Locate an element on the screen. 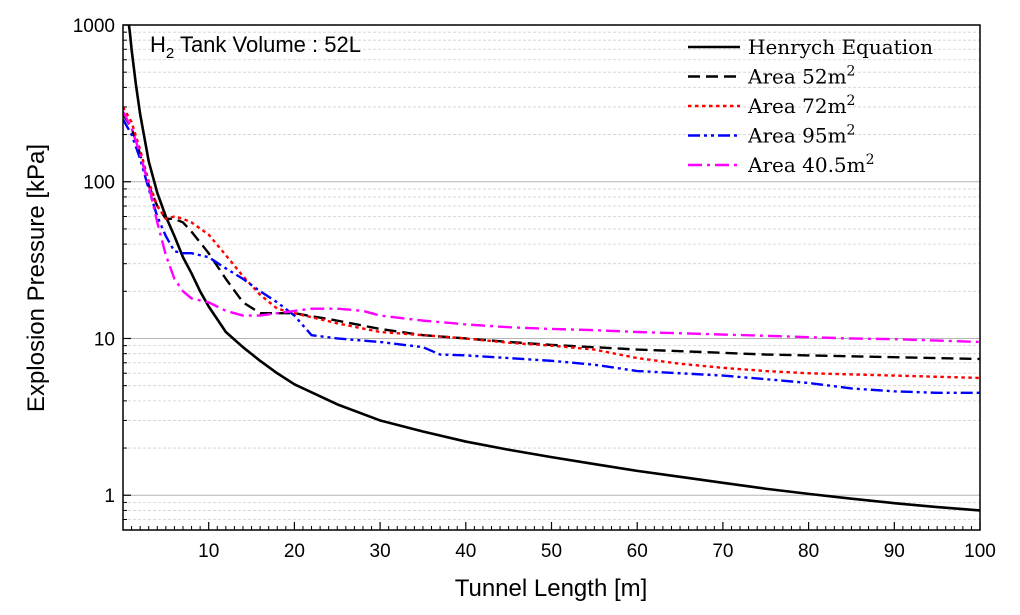 This screenshot has width=1020, height=615. legend-label-2: Area 52m2 is located at coordinates (801, 76).